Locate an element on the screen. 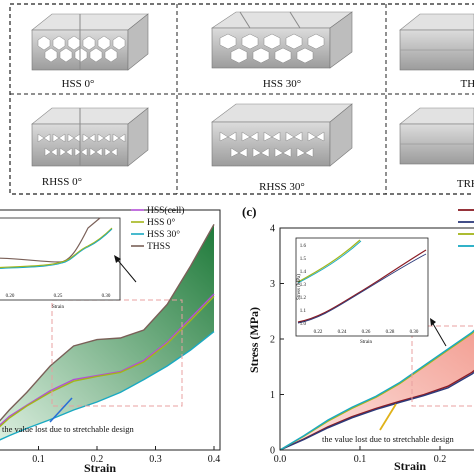 The height and width of the screenshot is (474, 474). model-trhss: TRHSS is located at coordinates (436, 148).